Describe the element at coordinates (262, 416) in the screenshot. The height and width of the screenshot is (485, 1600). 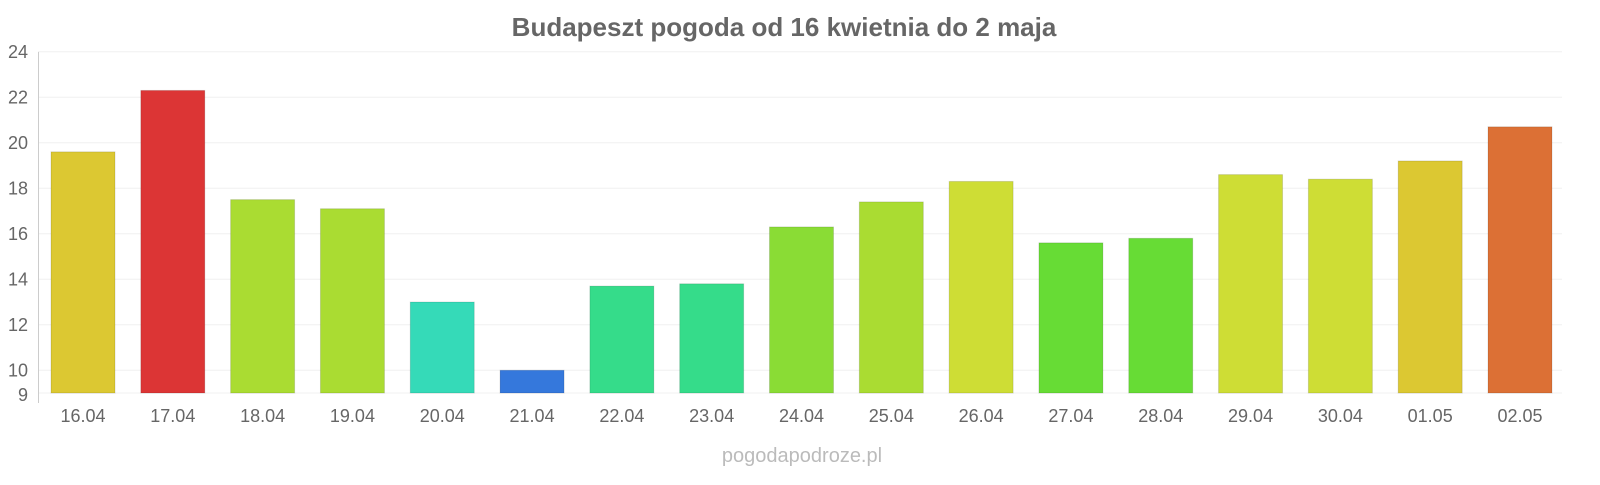
I see `x-tick-label: 18.04` at that location.